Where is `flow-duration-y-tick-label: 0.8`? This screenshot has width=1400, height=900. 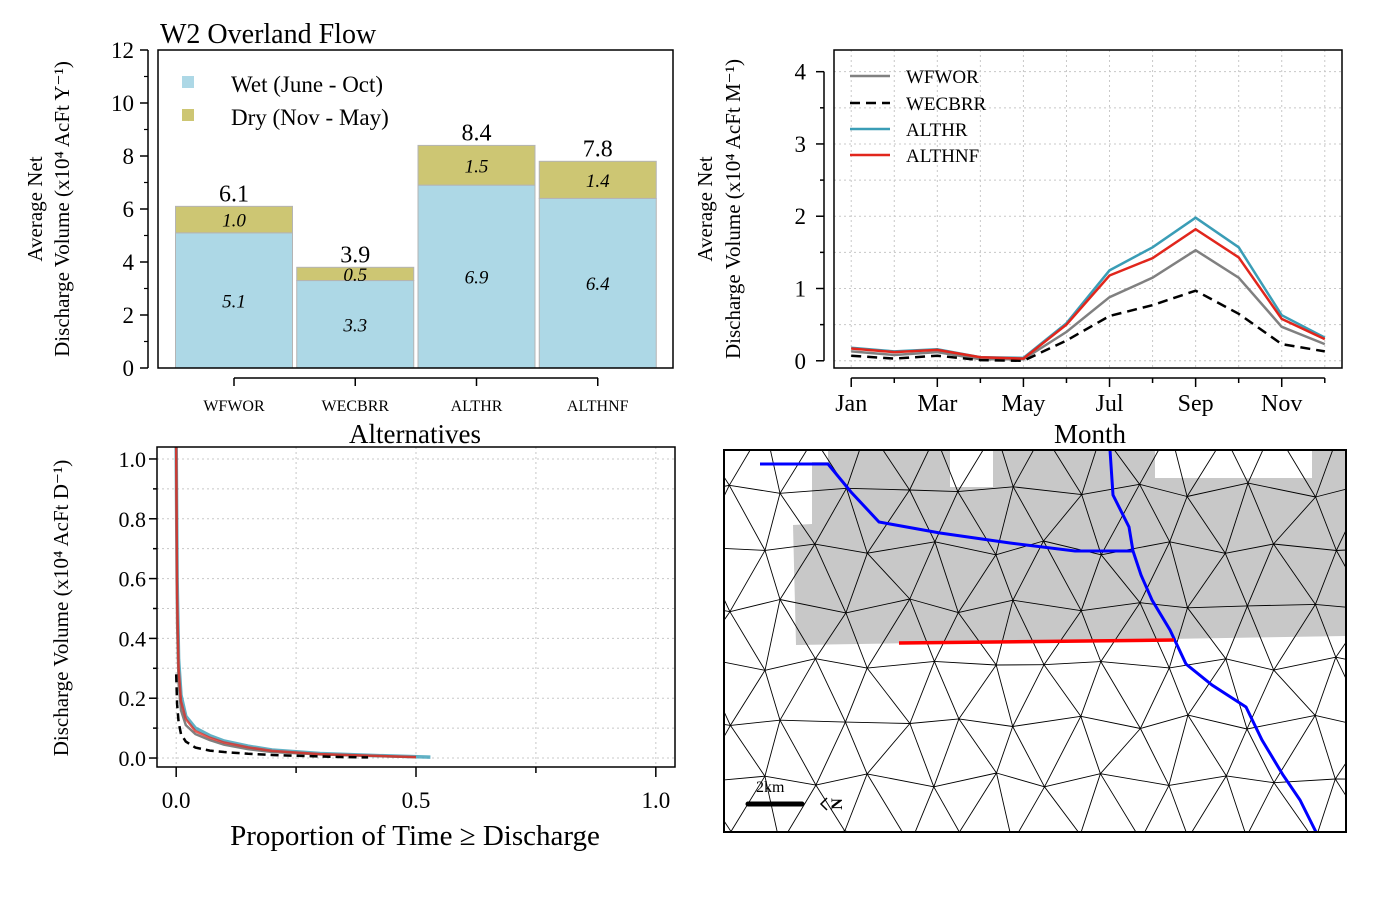
flow-duration-y-tick-label: 0.8 is located at coordinates (133, 519).